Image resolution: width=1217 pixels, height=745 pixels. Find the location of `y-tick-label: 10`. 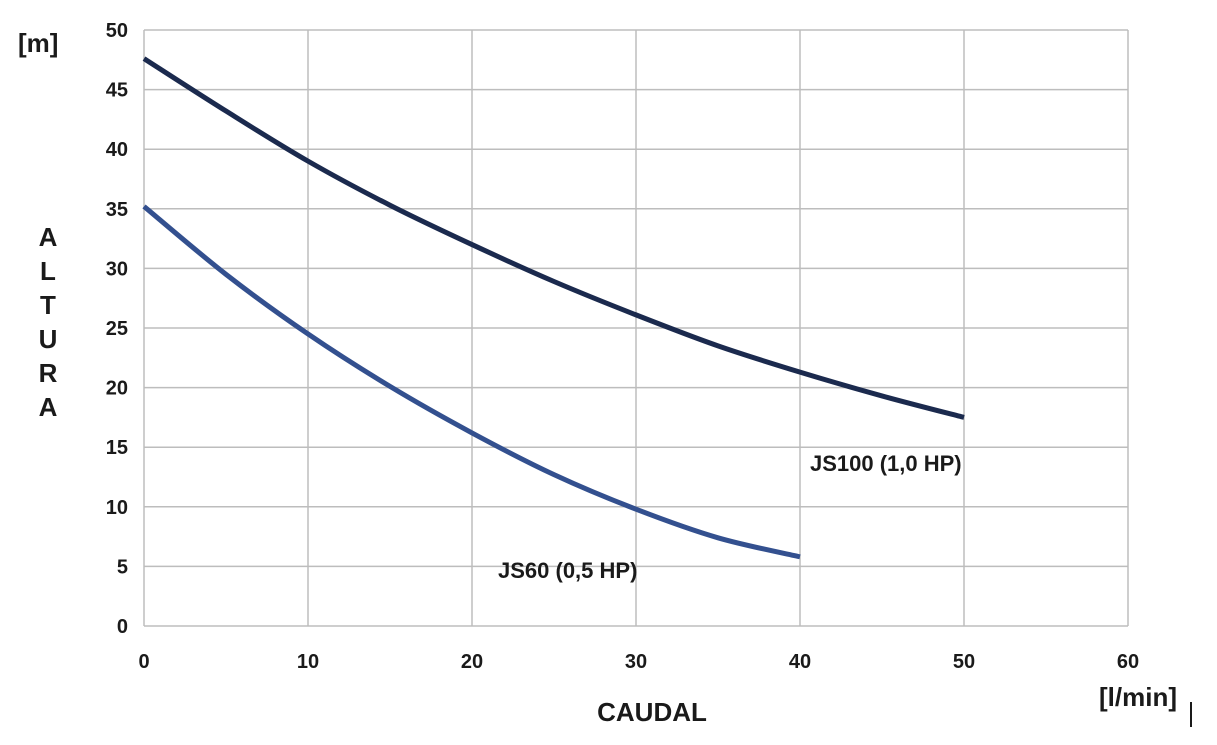

y-tick-label: 10 is located at coordinates (117, 508).